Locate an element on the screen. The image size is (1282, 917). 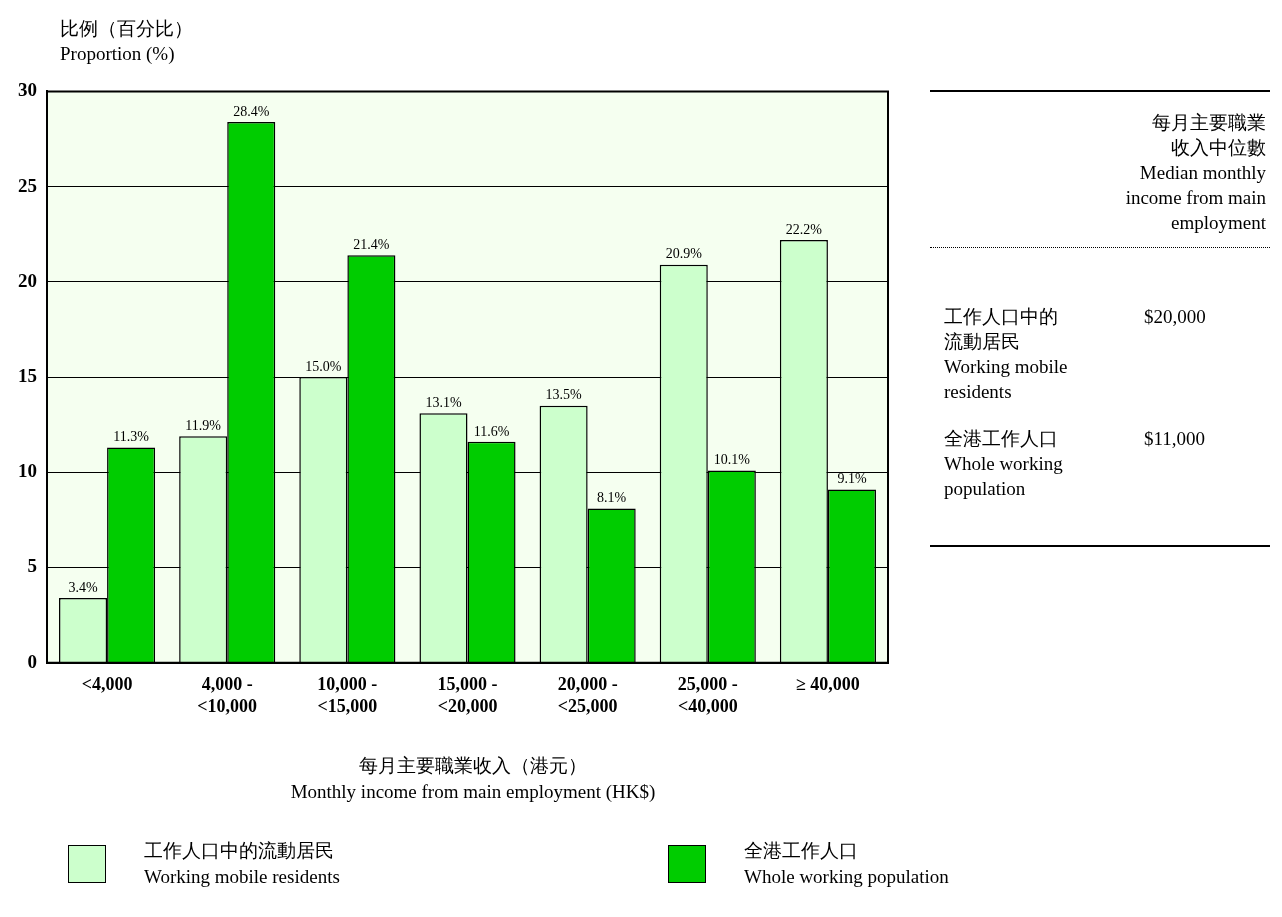
y-tick-label: 25 is located at coordinates (27, 185).